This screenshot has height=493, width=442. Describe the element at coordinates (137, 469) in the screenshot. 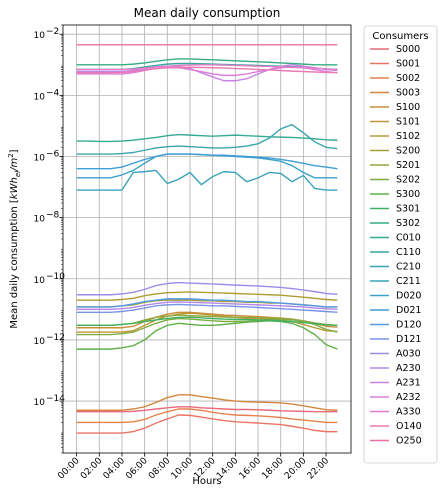

I see `x-tick-label: 06:00` at that location.